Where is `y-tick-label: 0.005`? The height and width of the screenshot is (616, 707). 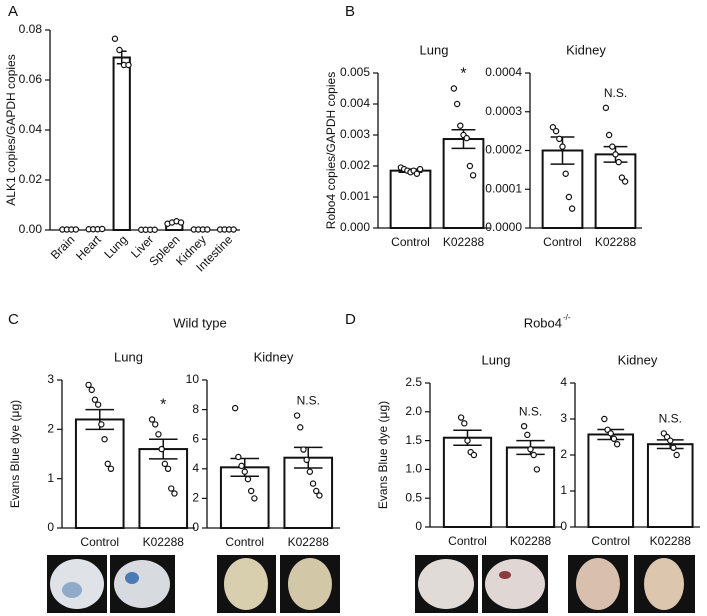
y-tick-label: 0.005 is located at coordinates (355, 72).